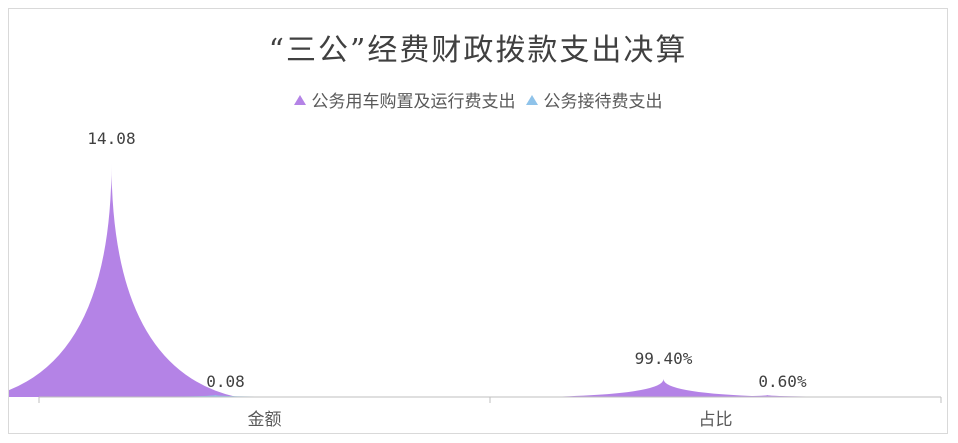  Describe the element at coordinates (664, 358) in the screenshot. I see `data-label-share-series-1: 99.40%` at that location.